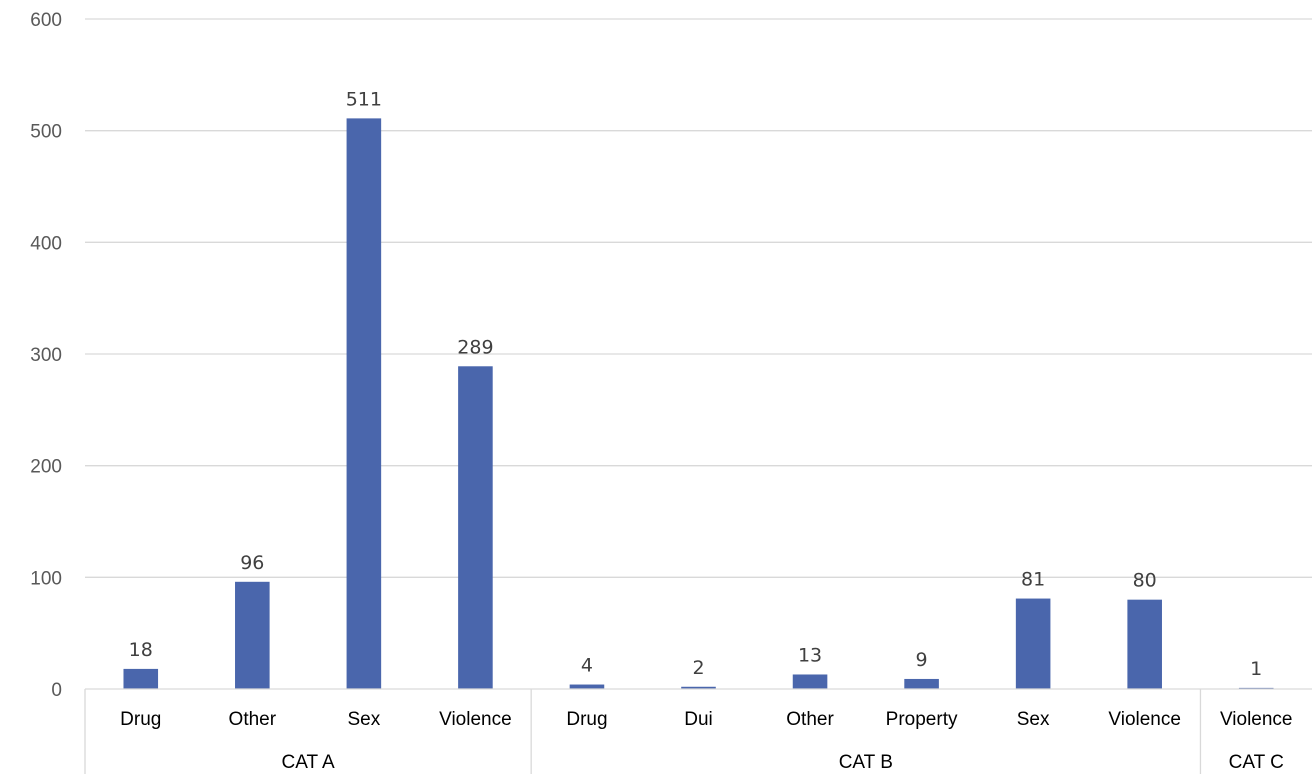 The width and height of the screenshot is (1312, 774). I want to click on data-label: 18, so click(141, 650).